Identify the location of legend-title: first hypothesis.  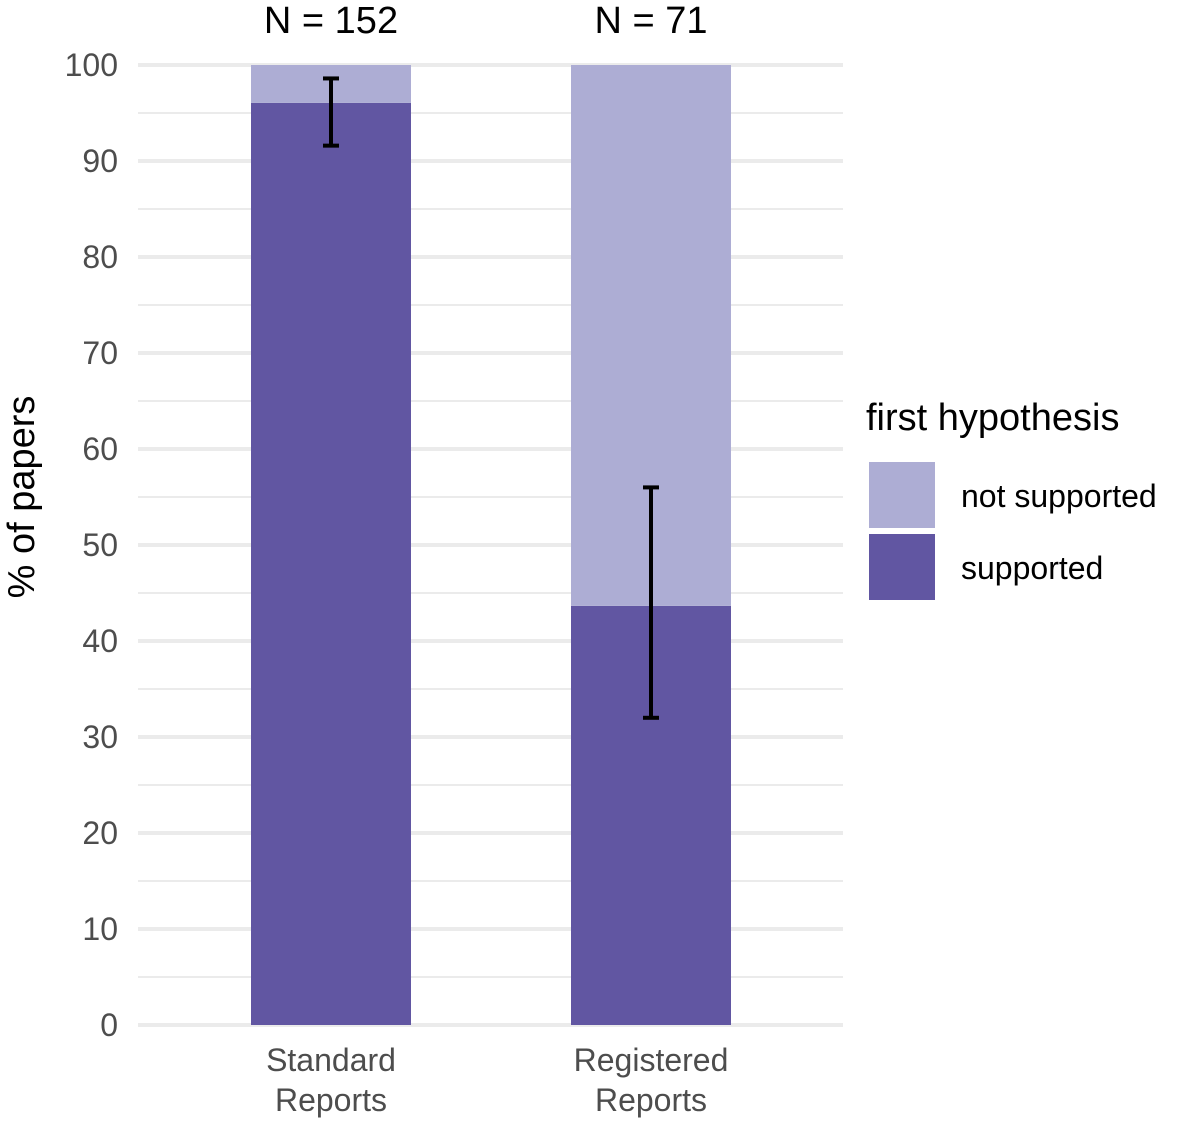
(992, 418).